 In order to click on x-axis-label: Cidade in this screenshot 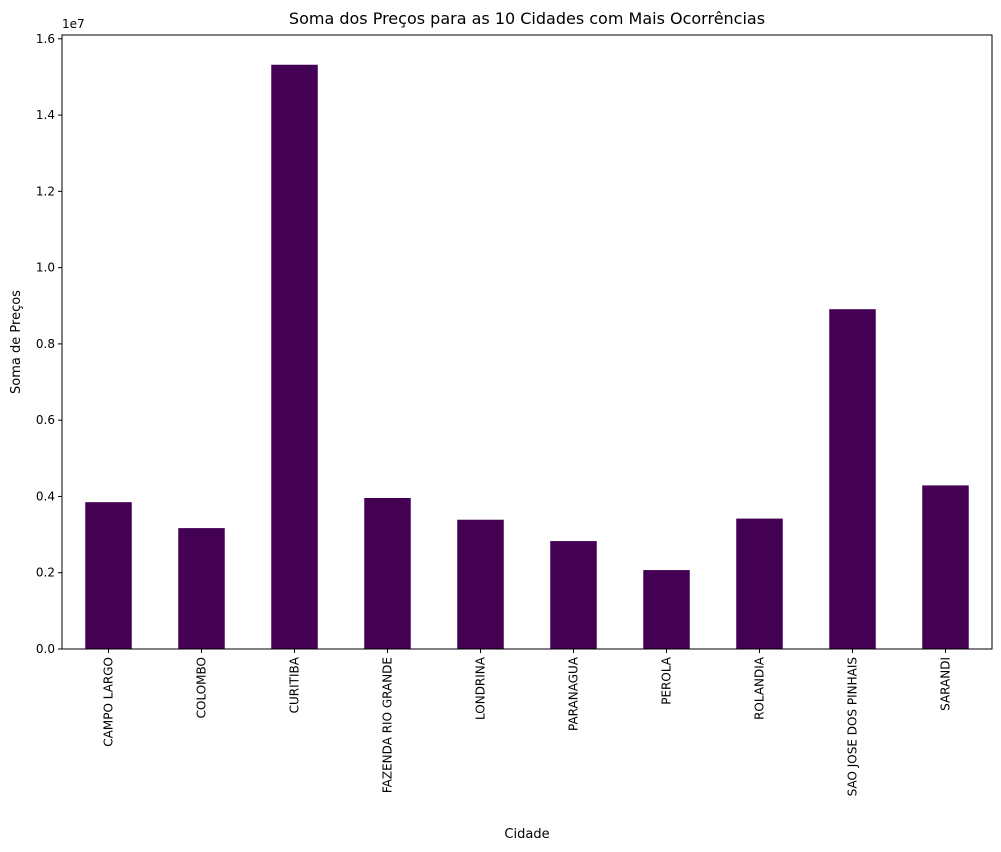, I will do `click(526, 834)`.